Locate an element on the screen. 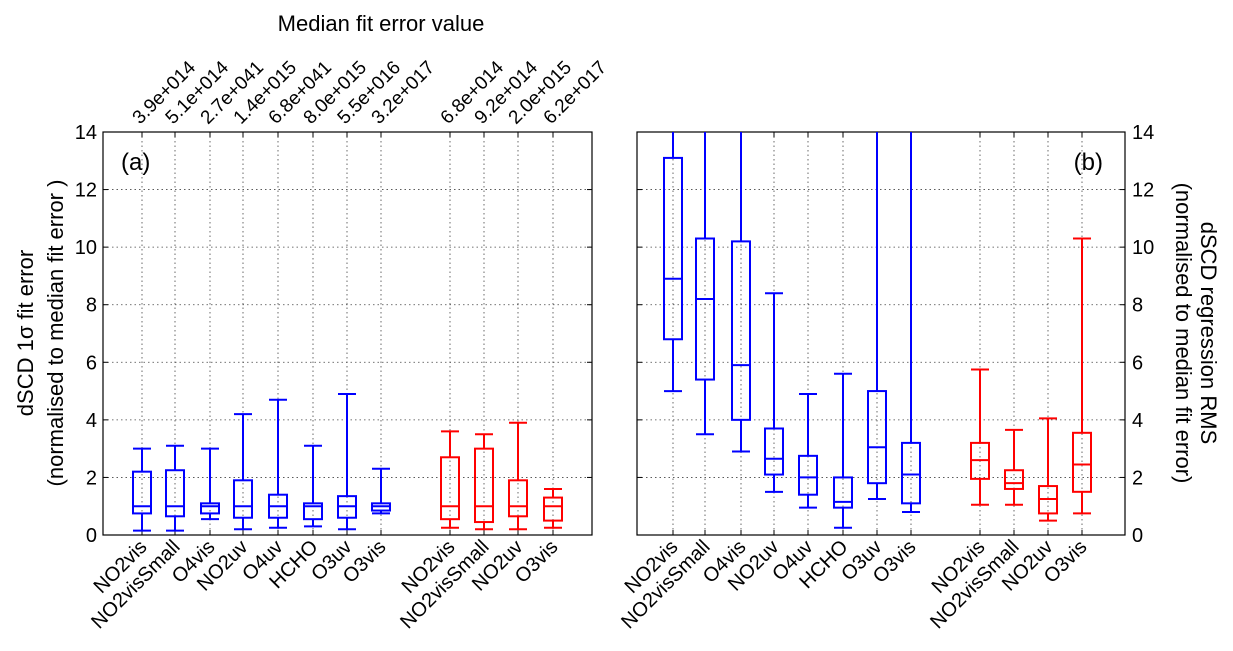 Image resolution: width=1233 pixels, height=651 pixels. y-axis-label: dSCD 1σ fit error is located at coordinates (25, 333).